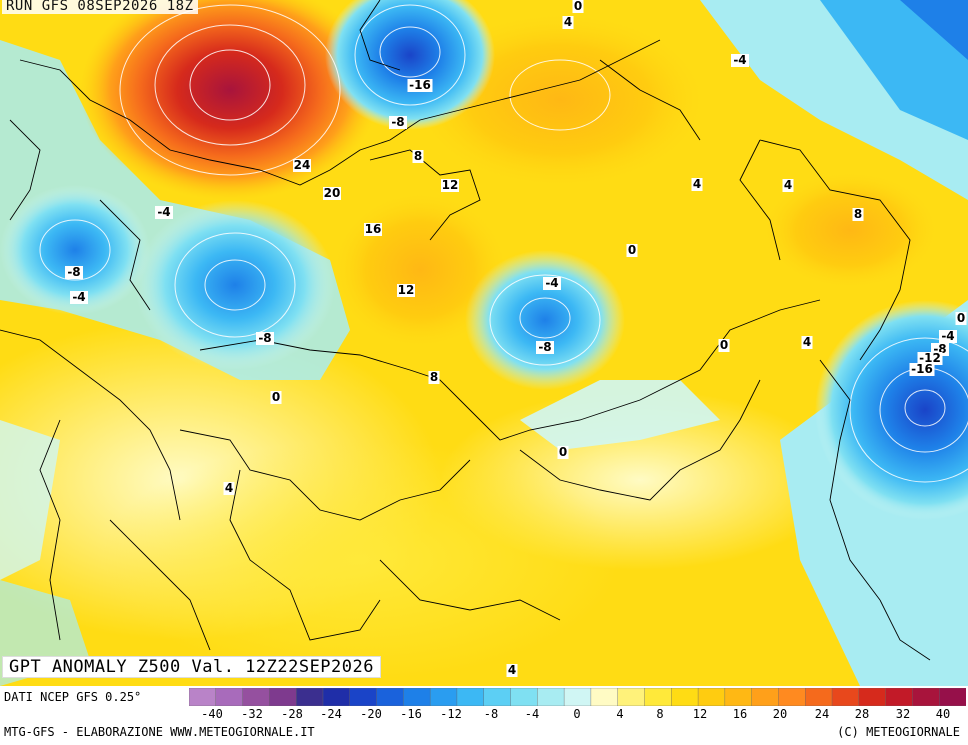 The image size is (968, 745). Describe the element at coordinates (862, 714) in the screenshot. I see `colorbar-tick-label: 28` at that location.